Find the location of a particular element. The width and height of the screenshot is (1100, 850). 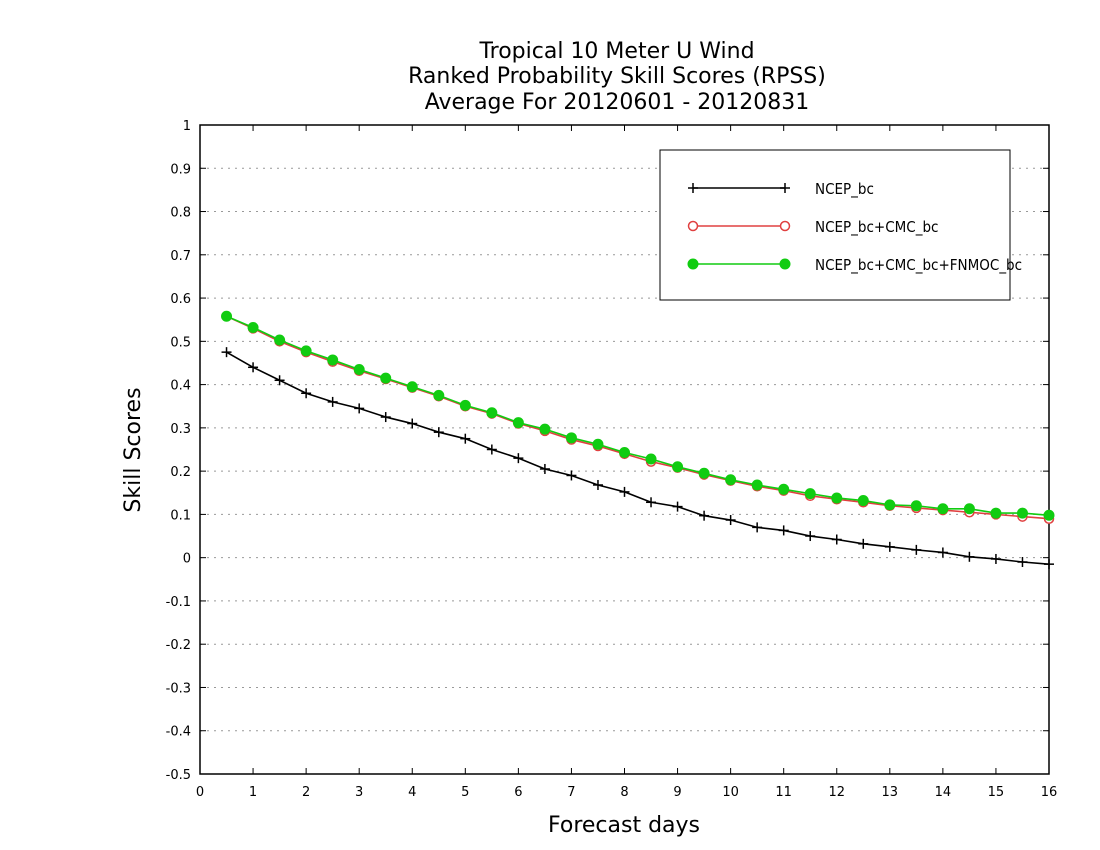

legend-entry: NCEP_bc+CMC_bc+FNMOC_bc is located at coordinates (854, 265).